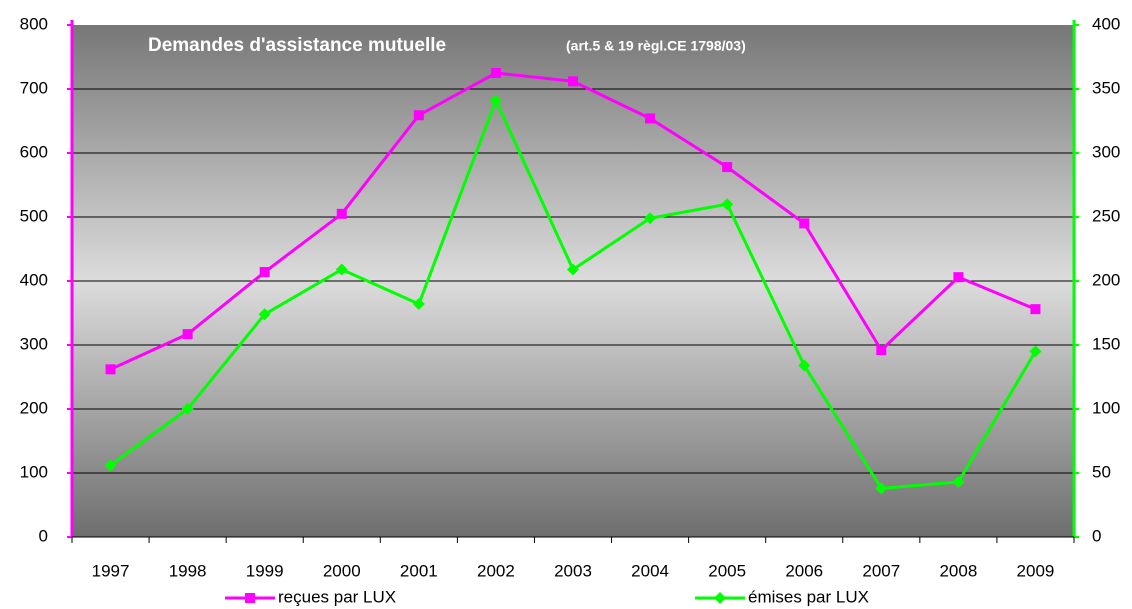 Image resolution: width=1132 pixels, height=609 pixels. I want to click on y-tick-label: 600, so click(34, 151).